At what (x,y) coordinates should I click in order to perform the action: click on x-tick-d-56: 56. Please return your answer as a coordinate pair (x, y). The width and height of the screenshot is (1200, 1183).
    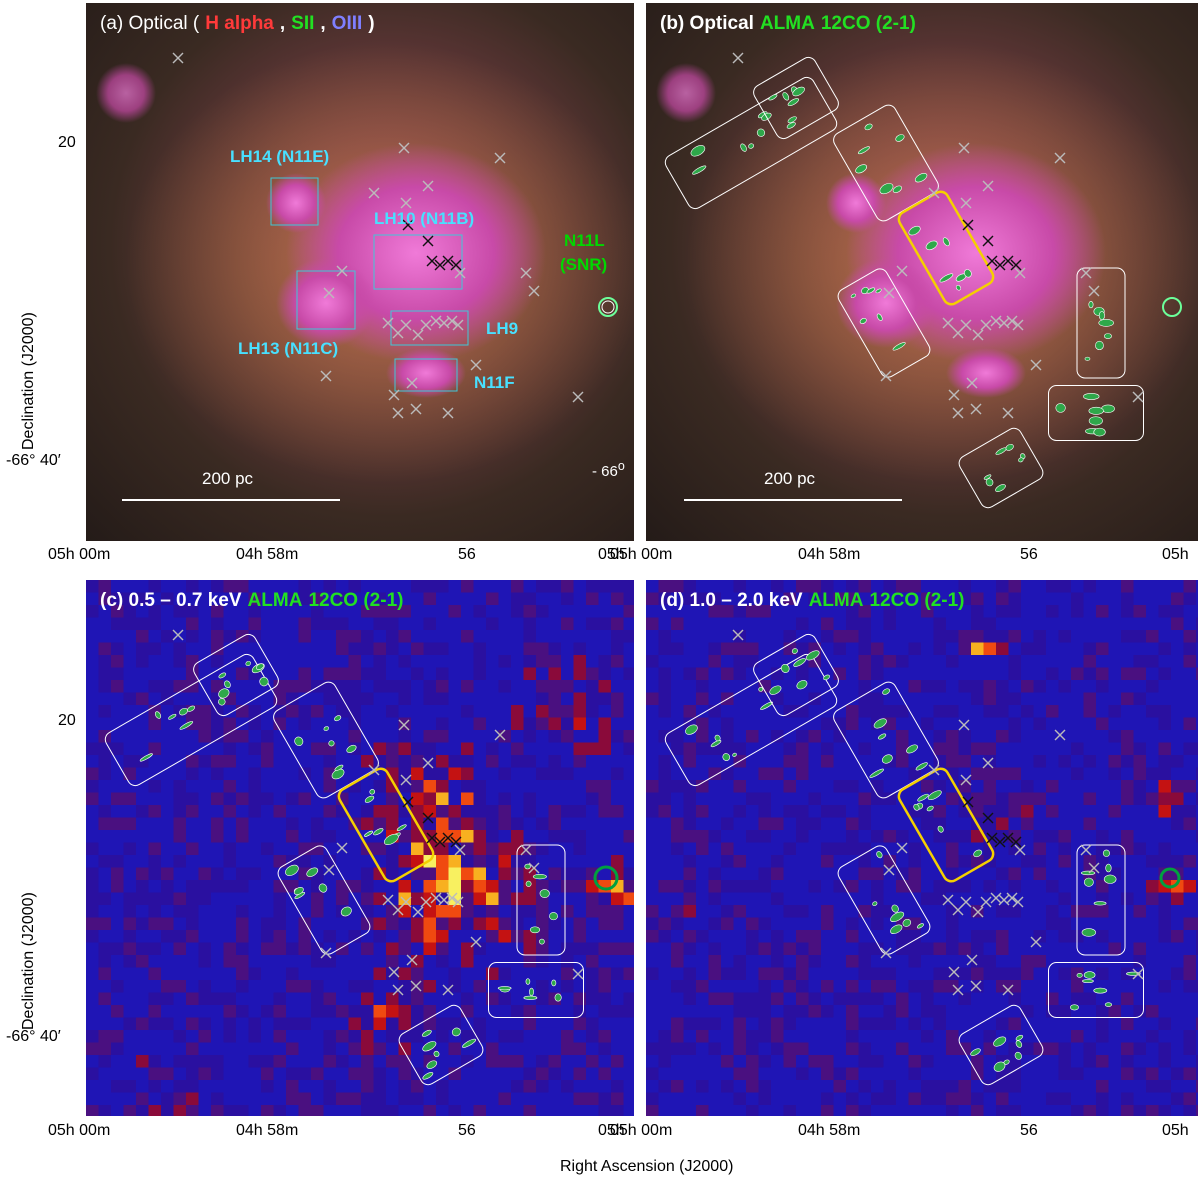
    Looking at the image, I should click on (1029, 1130).